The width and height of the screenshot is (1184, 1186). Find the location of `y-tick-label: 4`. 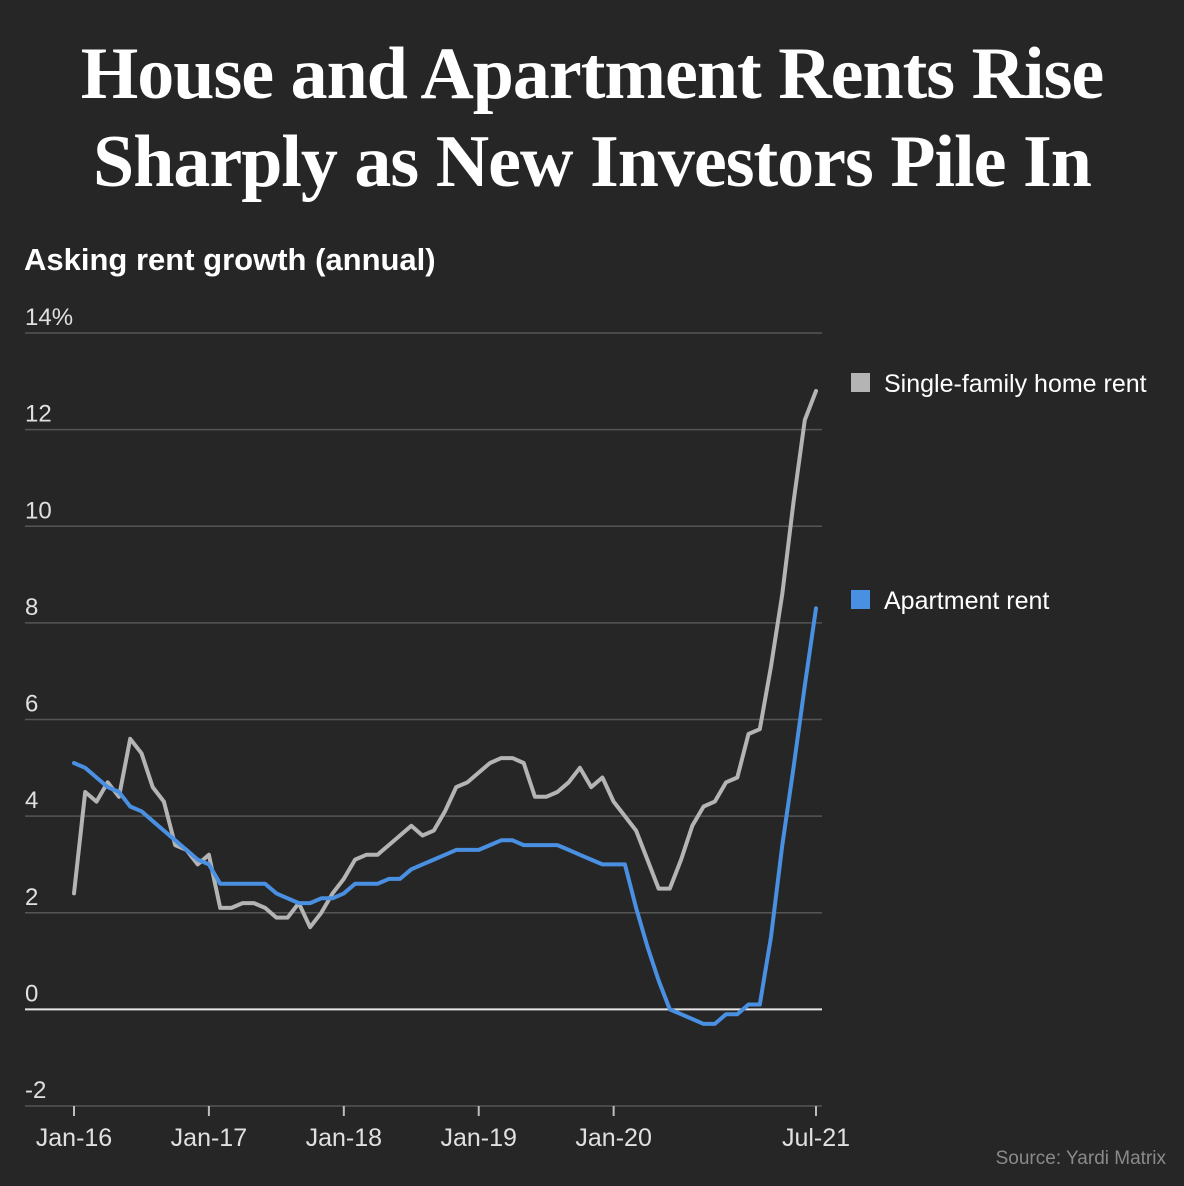

y-tick-label: 4 is located at coordinates (31, 800).